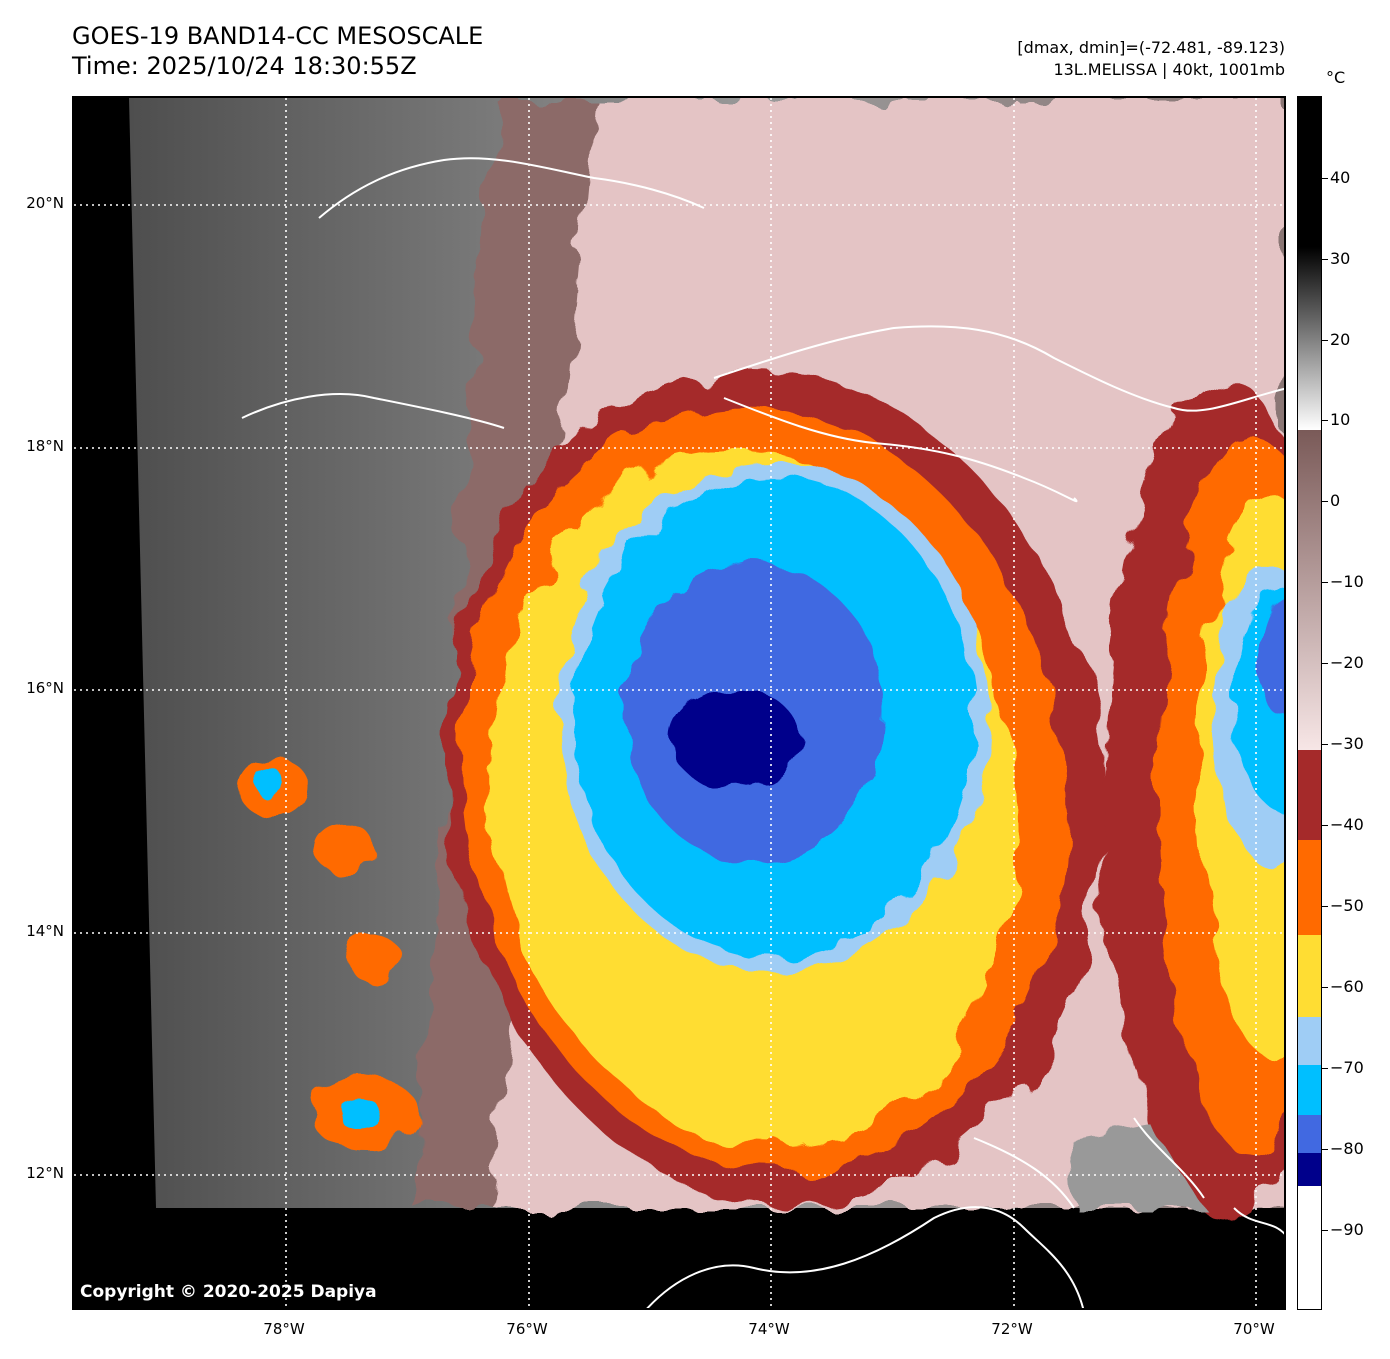 This screenshot has height=1359, width=1390. I want to click on colorbar-segment-navy, so click(1309, 1169).